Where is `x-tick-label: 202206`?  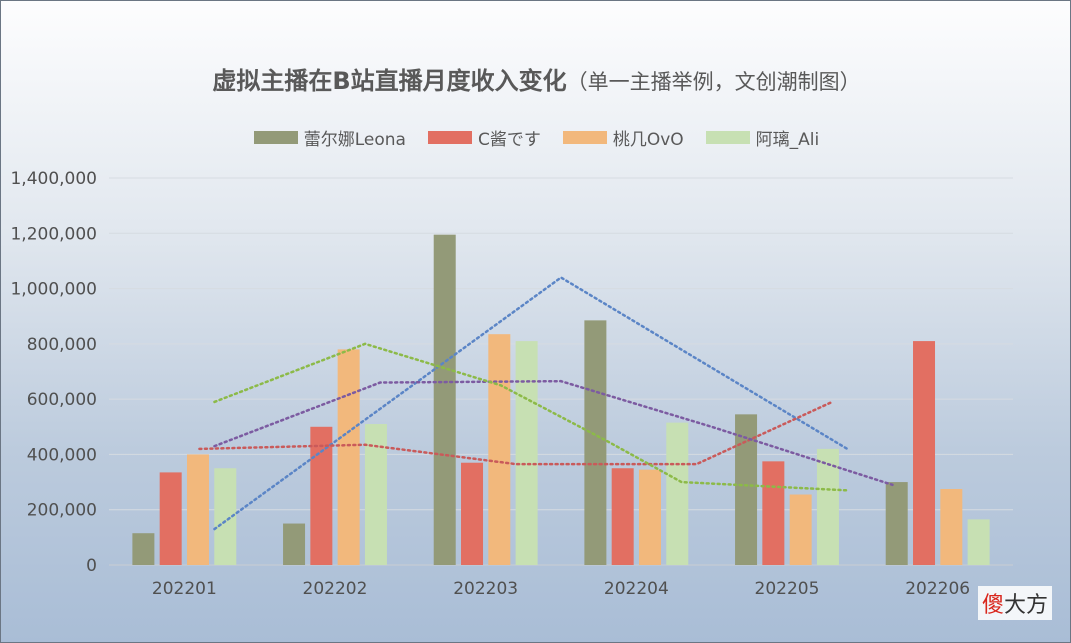
x-tick-label: 202206 is located at coordinates (937, 589).